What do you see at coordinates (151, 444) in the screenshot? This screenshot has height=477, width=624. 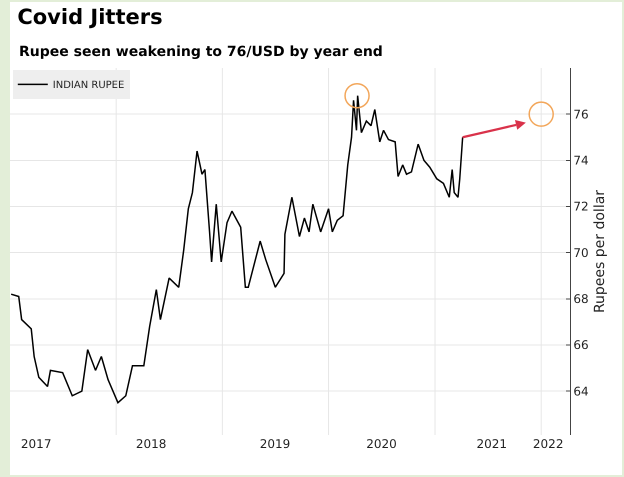 I see `x-tick-label: 2018` at bounding box center [151, 444].